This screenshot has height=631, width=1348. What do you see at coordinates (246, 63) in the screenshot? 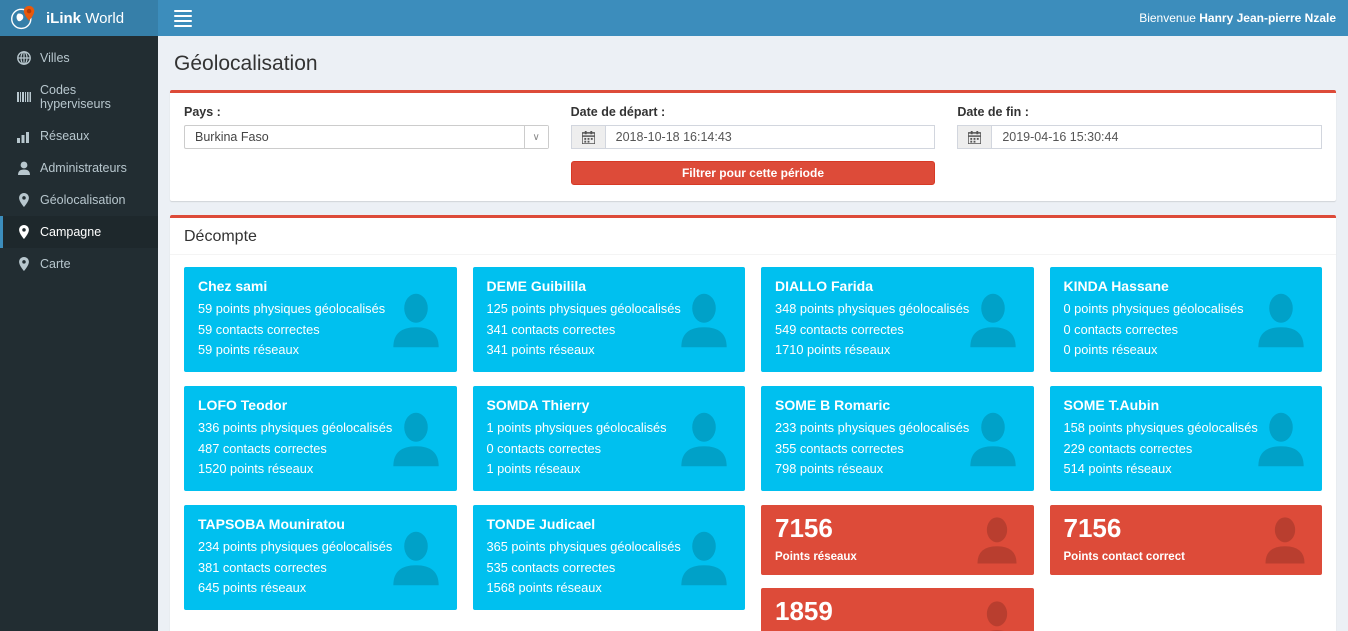
I see `page-title: Géolocalisation` at bounding box center [246, 63].